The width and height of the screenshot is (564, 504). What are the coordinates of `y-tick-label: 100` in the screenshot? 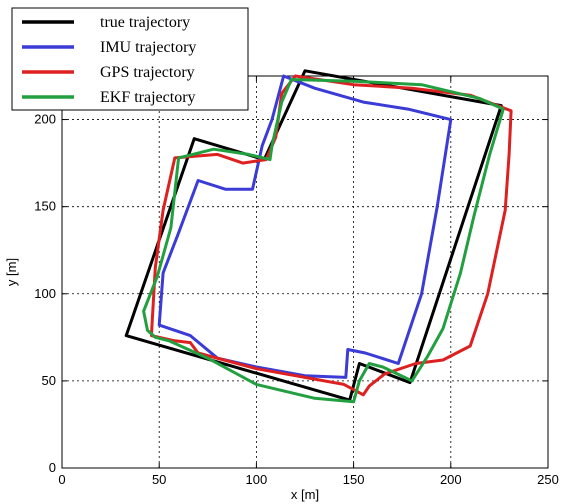 It's located at (45, 293).